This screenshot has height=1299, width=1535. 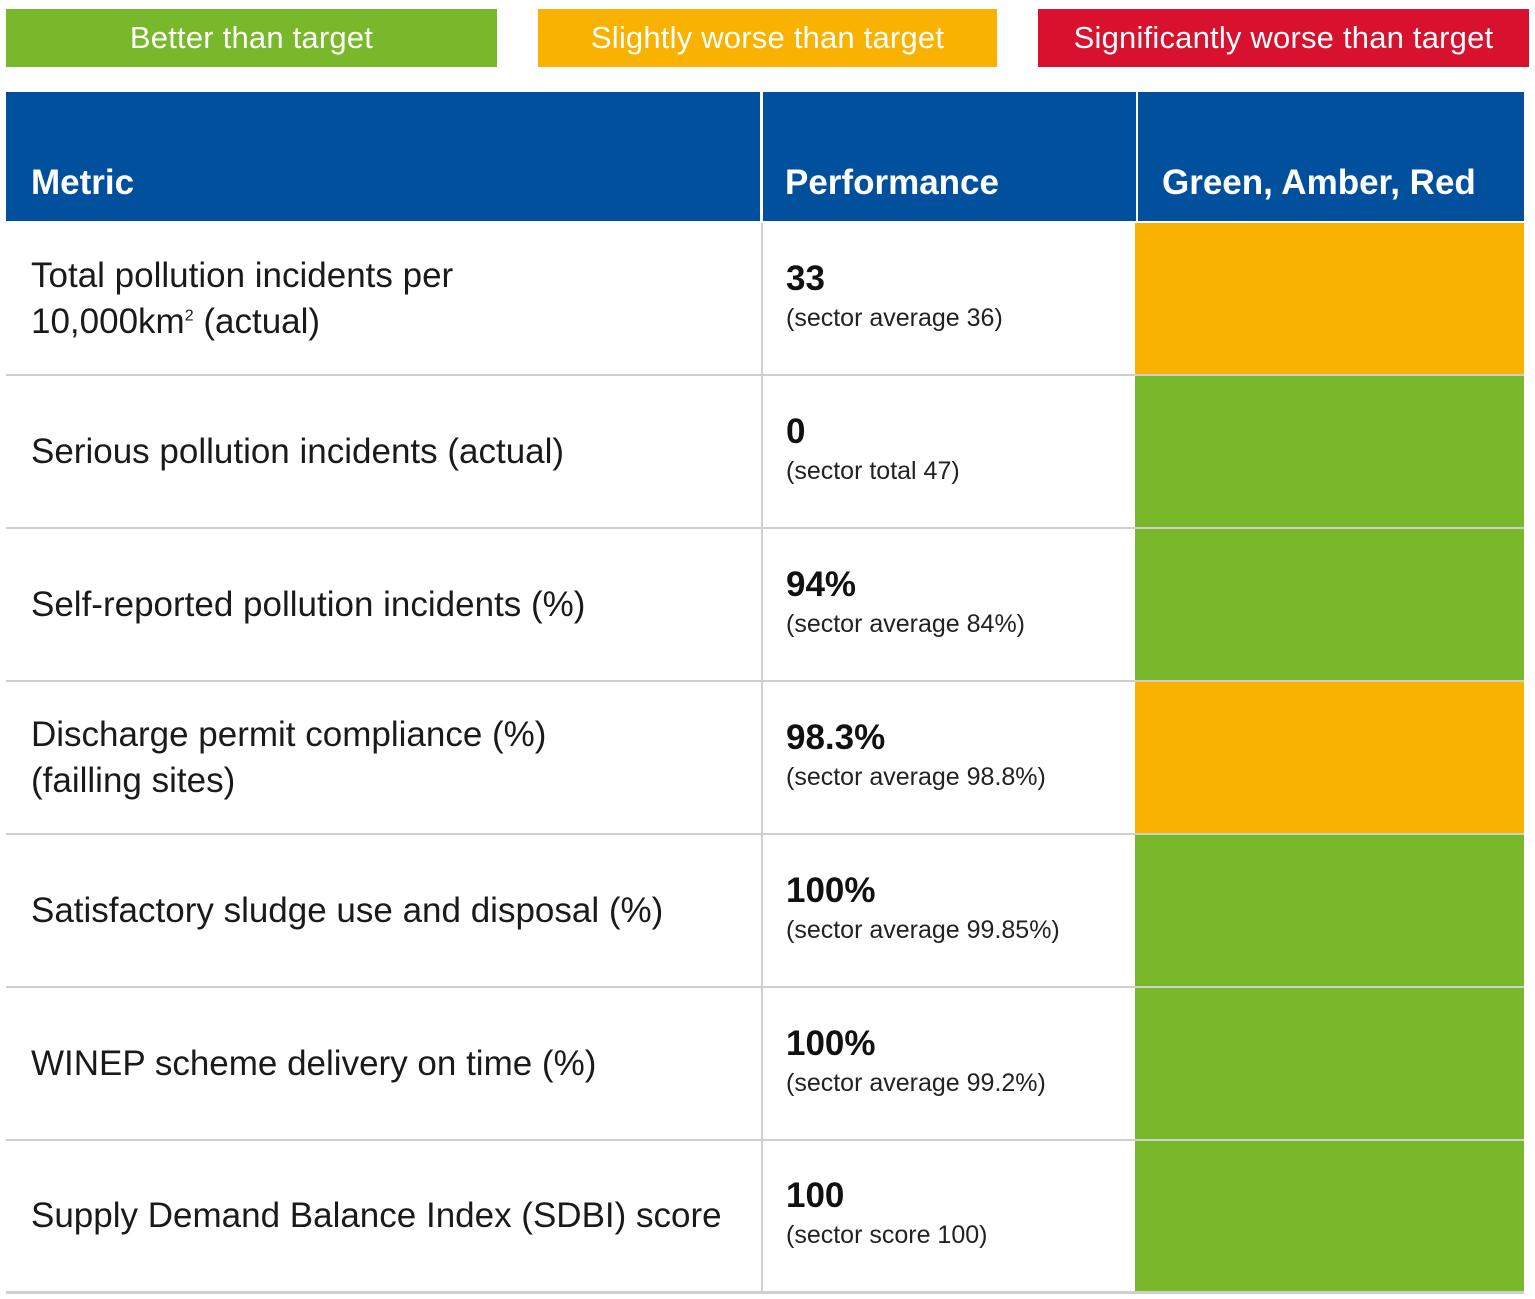 I want to click on superscript-2: 2, so click(x=189, y=315).